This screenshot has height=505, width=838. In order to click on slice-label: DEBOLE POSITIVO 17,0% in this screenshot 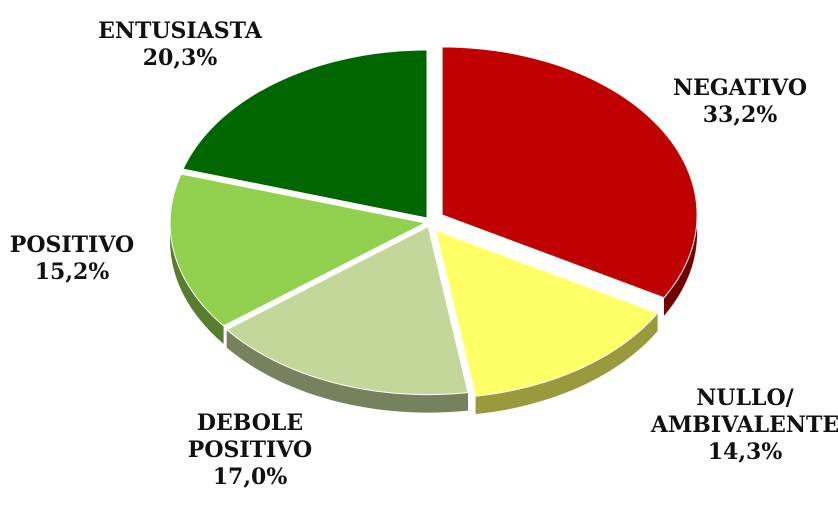, I will do `click(250, 450)`.